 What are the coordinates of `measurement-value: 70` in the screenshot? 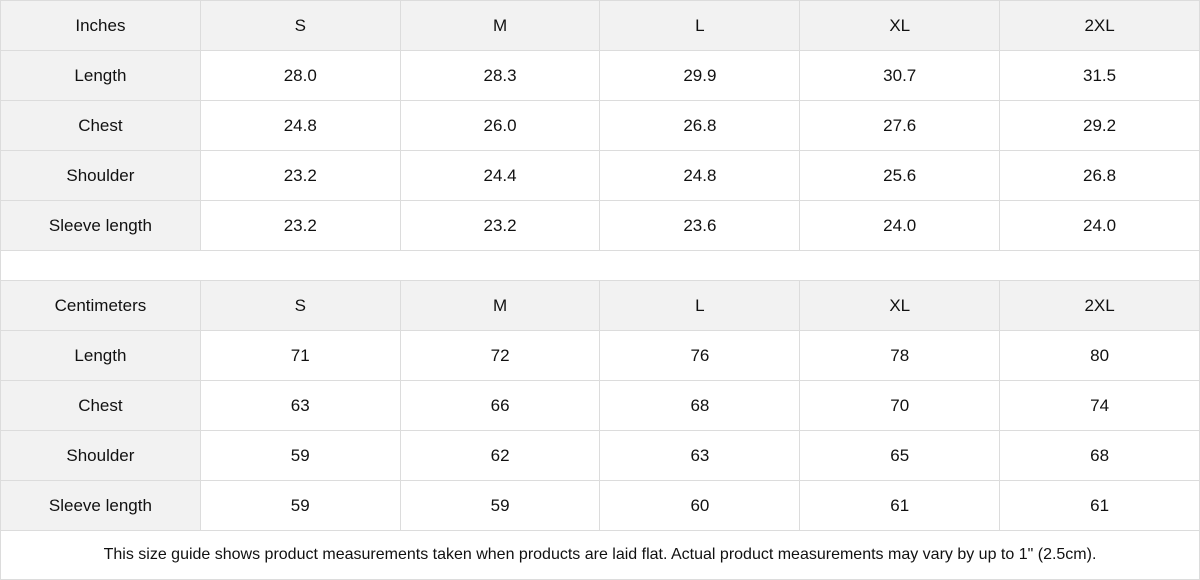 It's located at (900, 405).